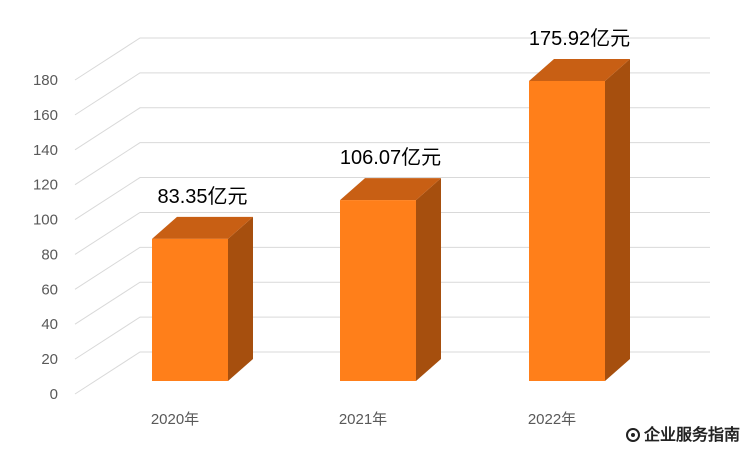 The image size is (750, 451). What do you see at coordinates (390, 157) in the screenshot?
I see `data-label: 106.07亿元` at bounding box center [390, 157].